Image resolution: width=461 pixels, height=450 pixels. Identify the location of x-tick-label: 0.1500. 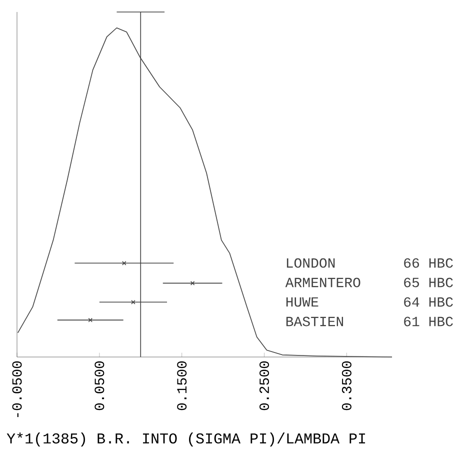
(182, 385).